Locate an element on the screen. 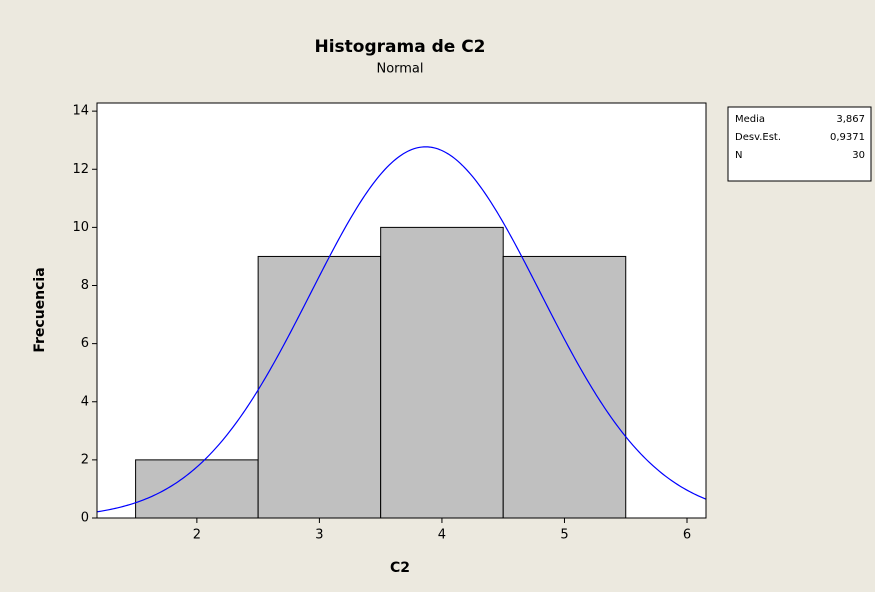 The height and width of the screenshot is (592, 875). x-tick-label: 6 is located at coordinates (687, 535).